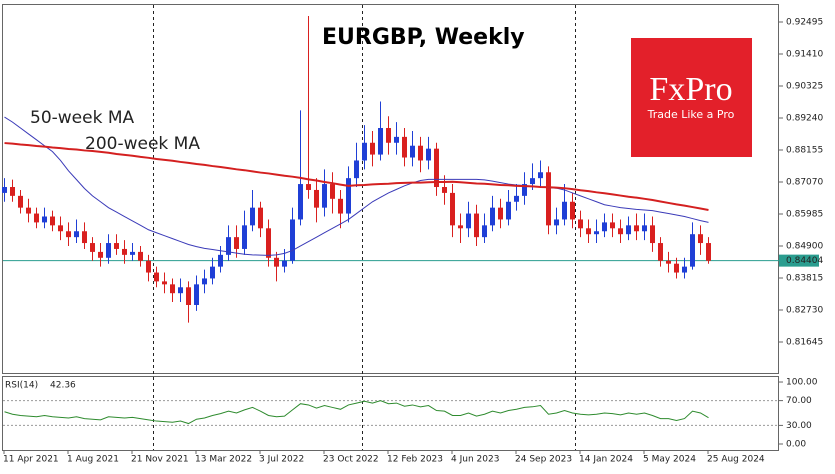 This screenshot has width=835, height=474. Describe the element at coordinates (63, 386) in the screenshot. I see `rsi-last-value: 42.36` at that location.